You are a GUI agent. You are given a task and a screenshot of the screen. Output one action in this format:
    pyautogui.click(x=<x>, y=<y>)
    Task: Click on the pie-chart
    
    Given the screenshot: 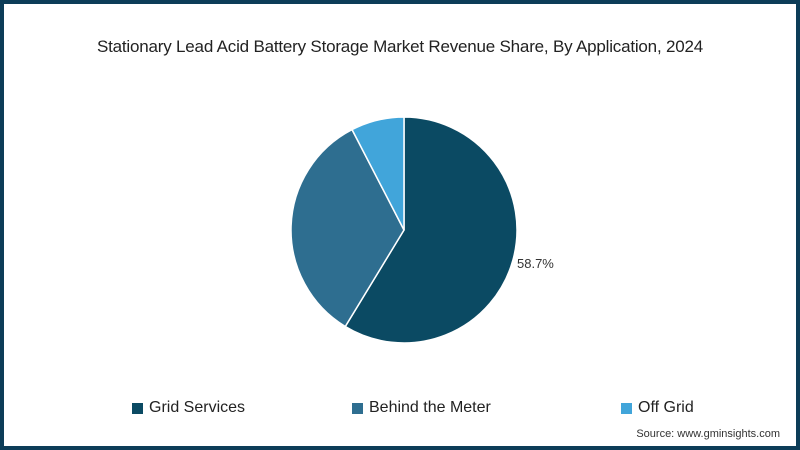 What is the action you would take?
    pyautogui.click(x=404, y=230)
    